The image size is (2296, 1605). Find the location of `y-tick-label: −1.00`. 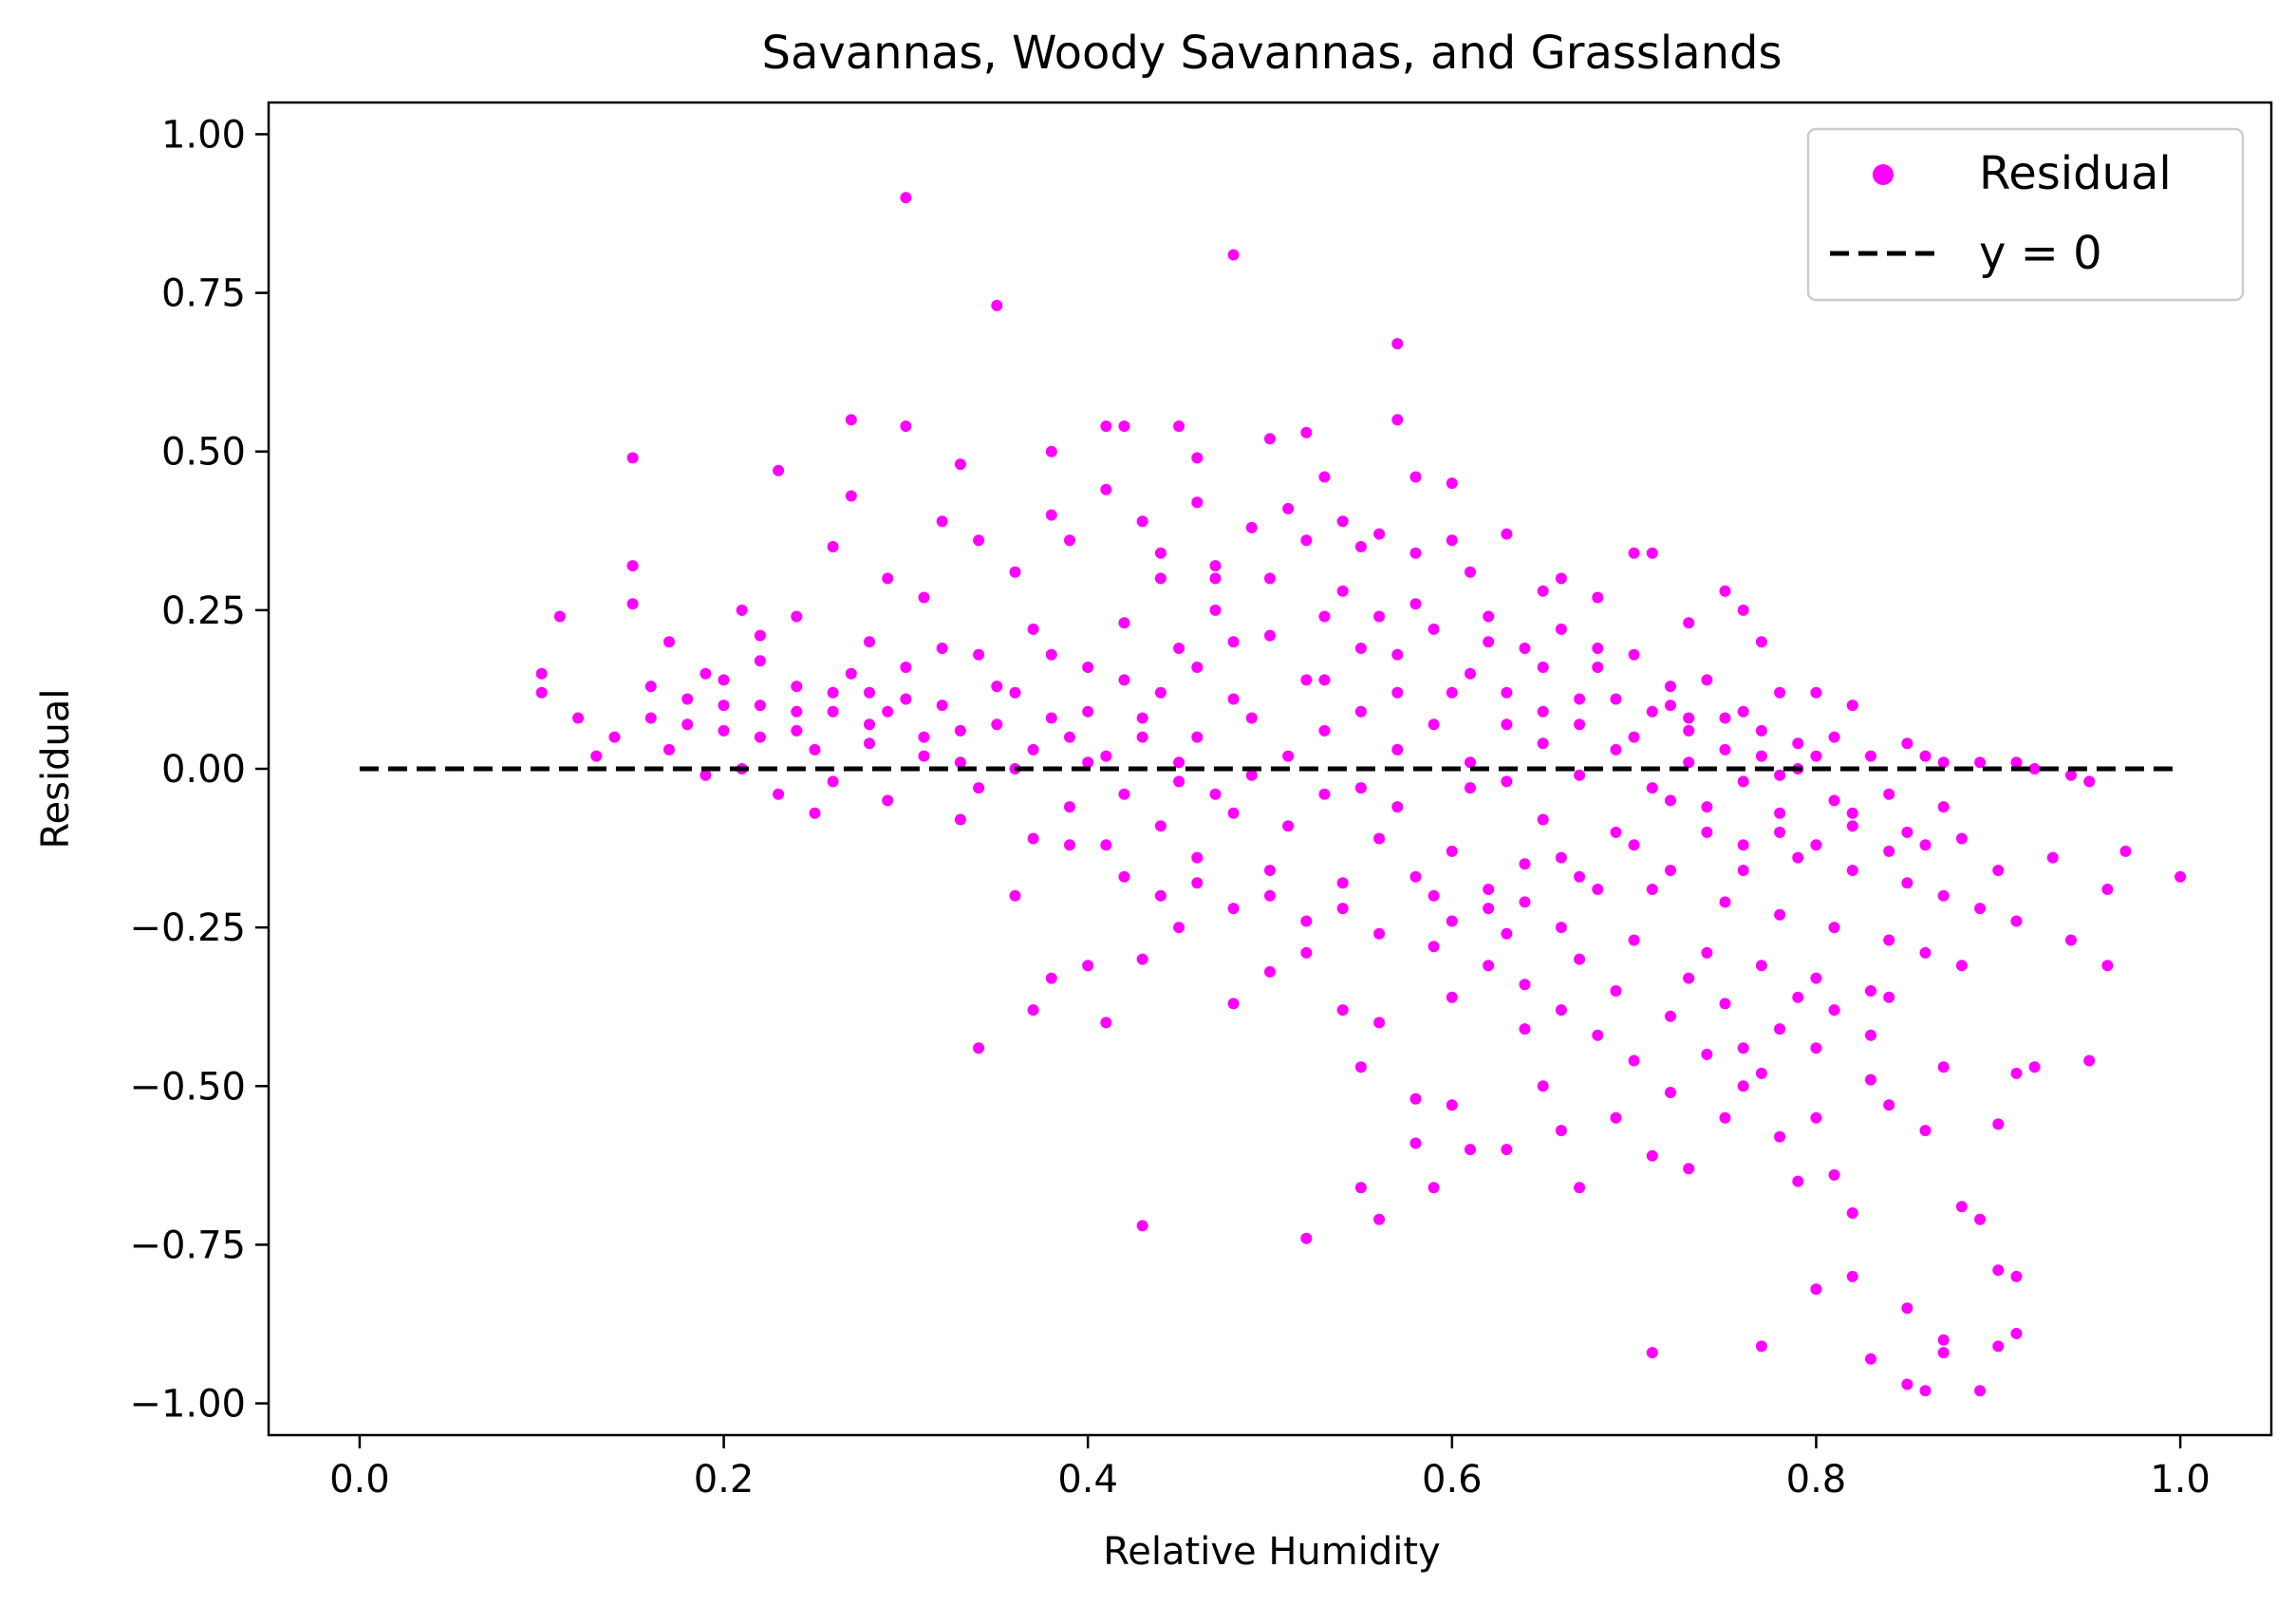

y-tick-label: −1.00 is located at coordinates (187, 1405).